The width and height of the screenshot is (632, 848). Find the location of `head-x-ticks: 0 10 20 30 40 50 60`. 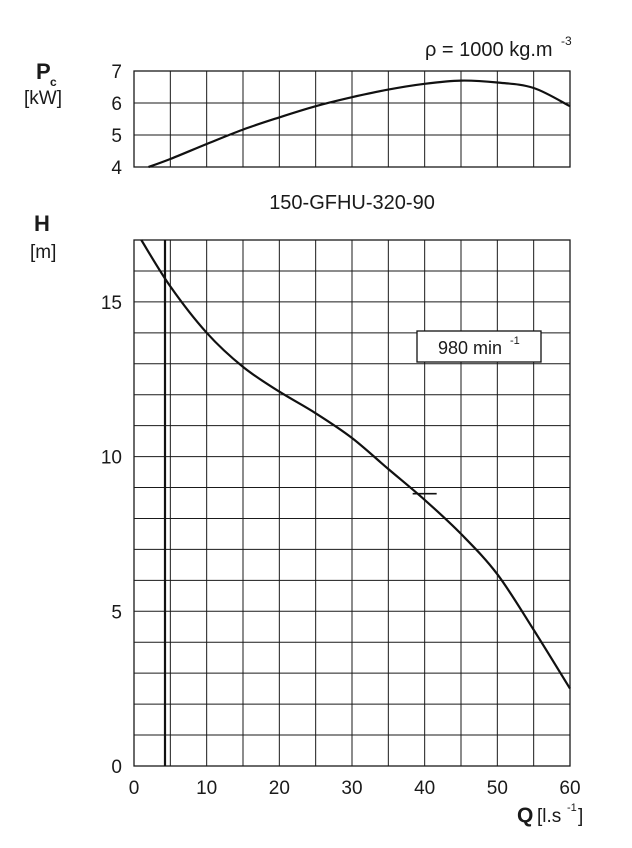

head-x-ticks: 0 10 20 30 40 50 60 is located at coordinates (355, 788).